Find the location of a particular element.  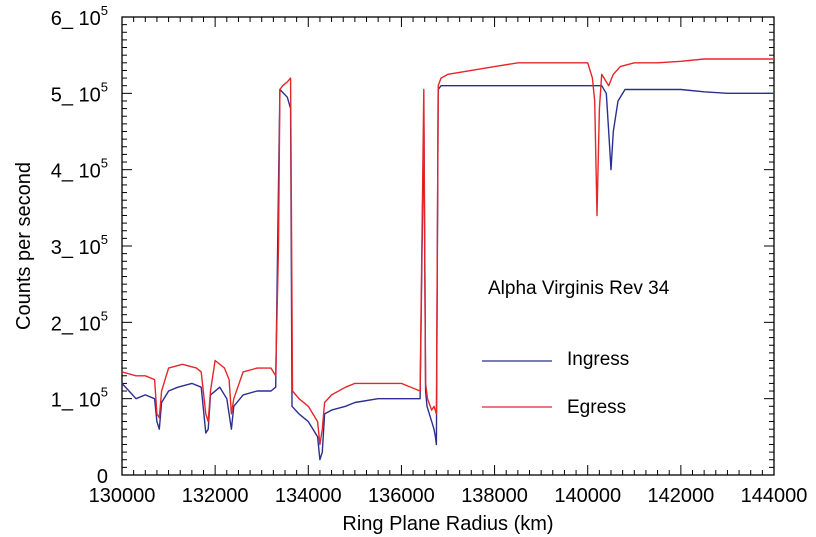

y-tick-label: 3_ 105 is located at coordinates (79, 245).